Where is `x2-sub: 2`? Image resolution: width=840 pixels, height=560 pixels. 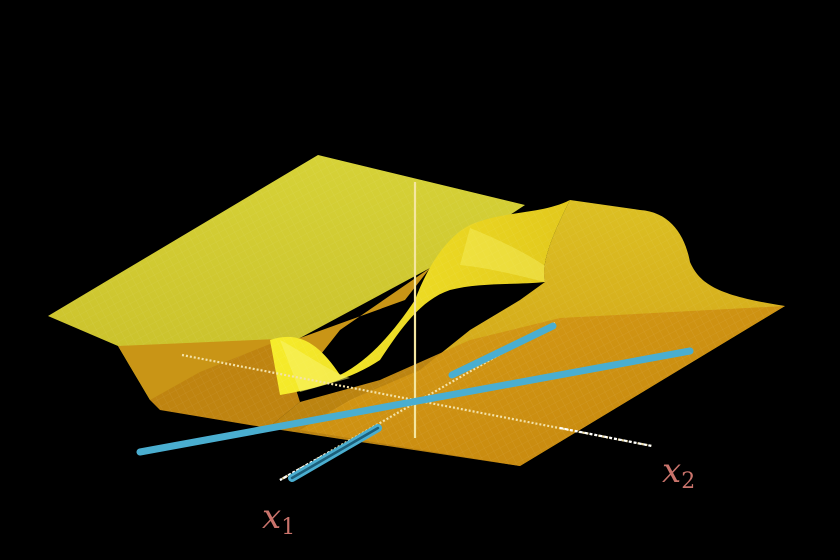 x2-sub: 2 is located at coordinates (688, 481).